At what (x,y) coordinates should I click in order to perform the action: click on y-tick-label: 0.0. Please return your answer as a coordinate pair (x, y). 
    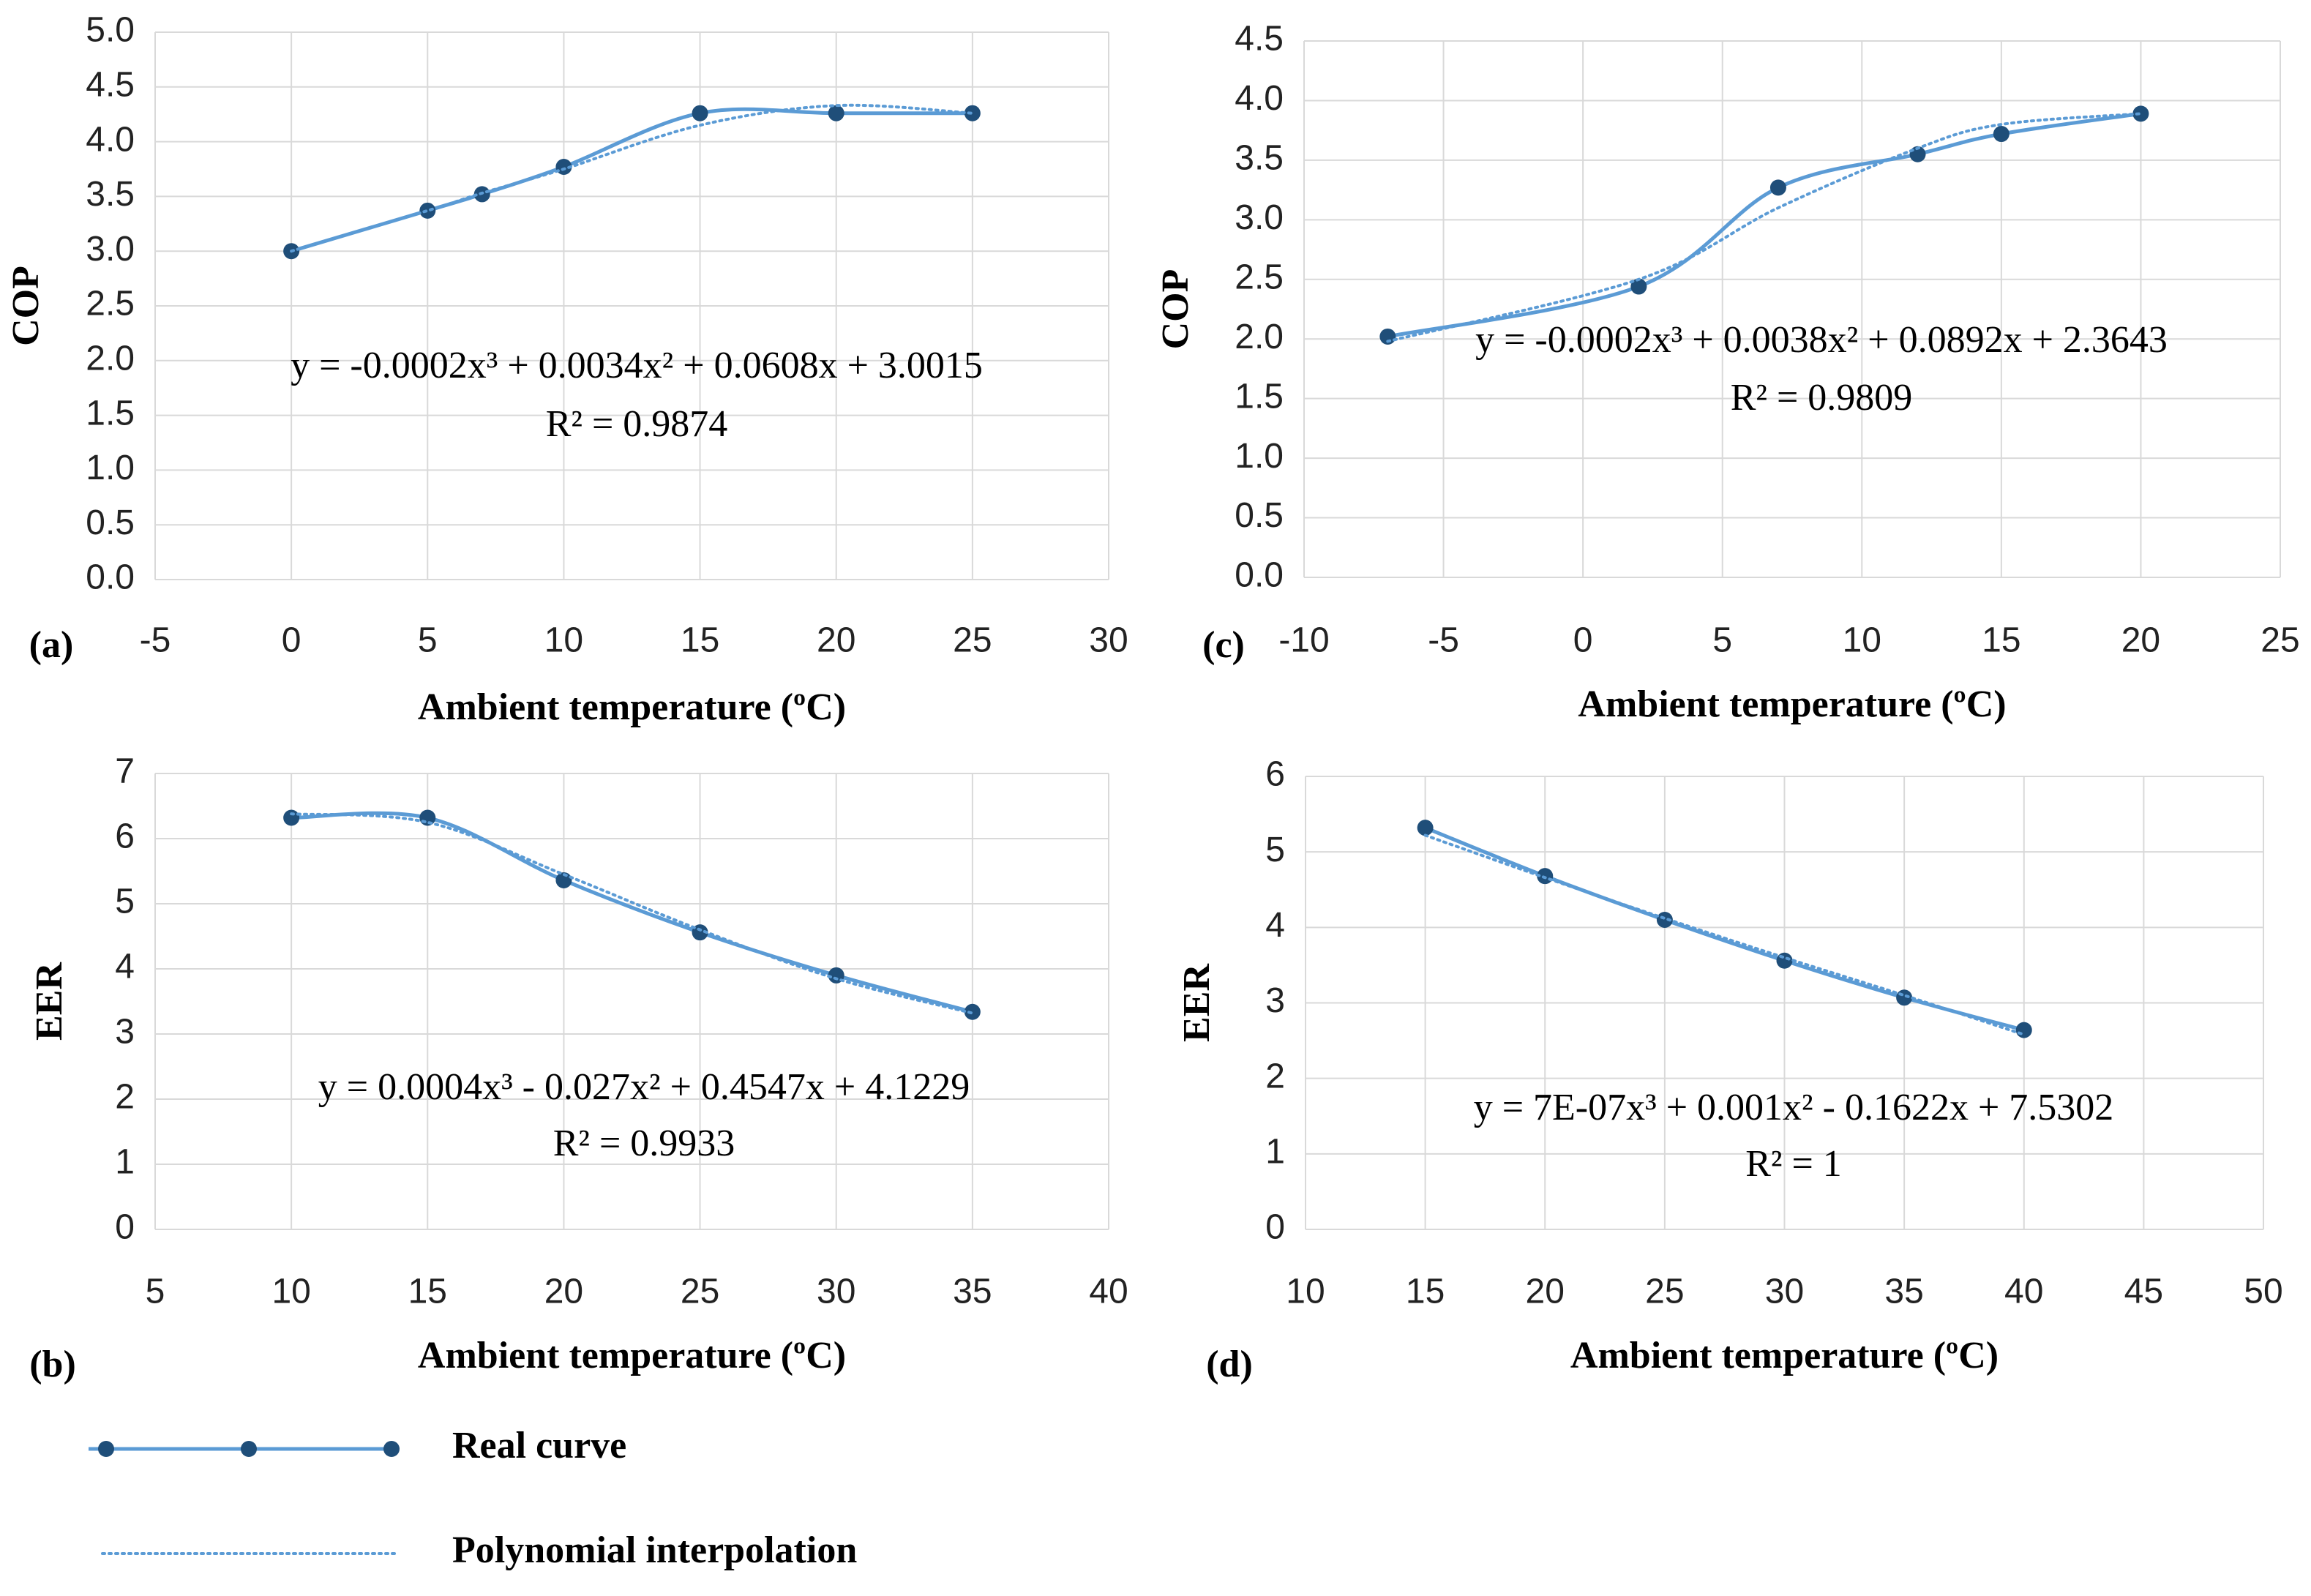
    Looking at the image, I should click on (110, 577).